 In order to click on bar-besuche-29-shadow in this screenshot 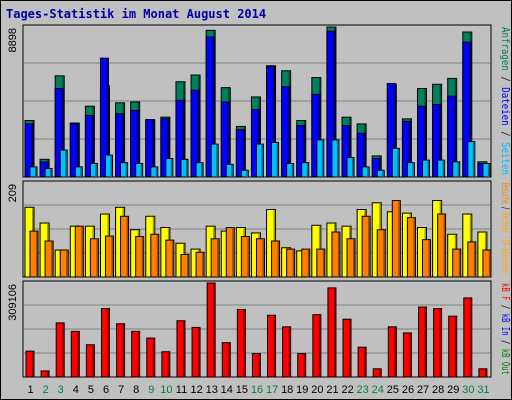, I will do `click(459, 263)`.